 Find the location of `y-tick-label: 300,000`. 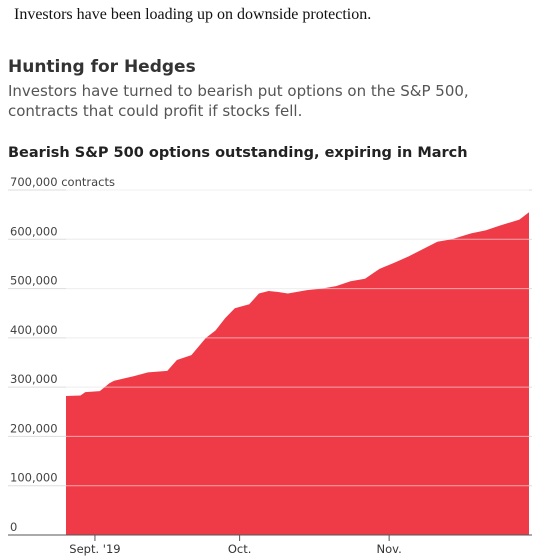

y-tick-label: 300,000 is located at coordinates (34, 379).